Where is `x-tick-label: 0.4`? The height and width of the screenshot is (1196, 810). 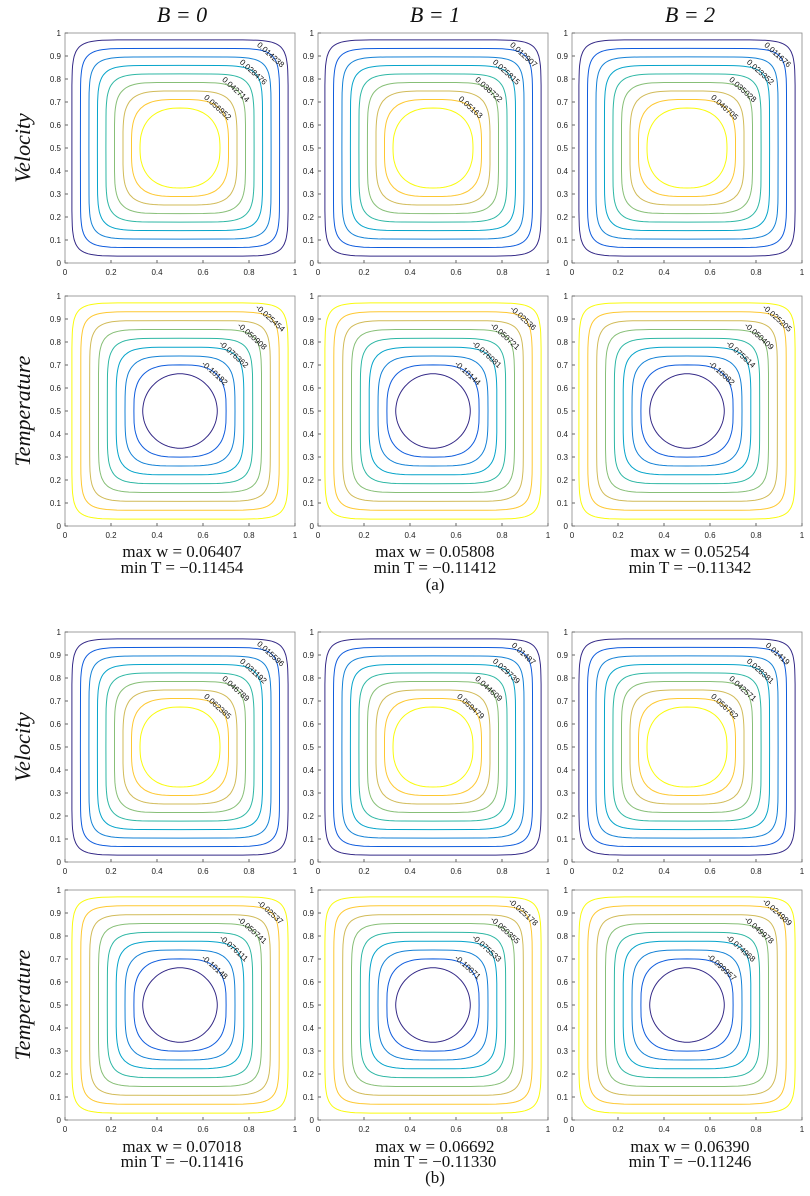 x-tick-label: 0.4 is located at coordinates (664, 535).